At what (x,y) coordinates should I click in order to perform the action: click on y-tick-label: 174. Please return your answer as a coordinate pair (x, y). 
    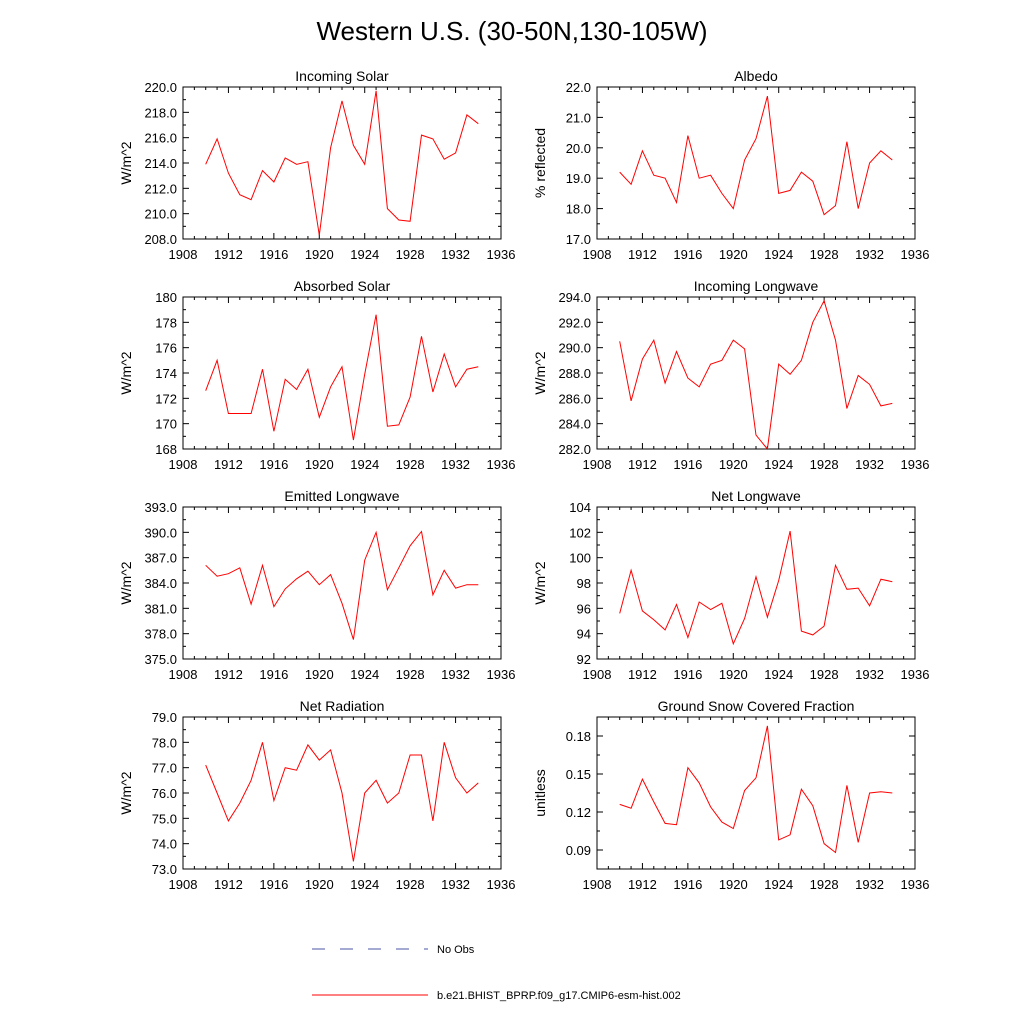
    Looking at the image, I should click on (166, 373).